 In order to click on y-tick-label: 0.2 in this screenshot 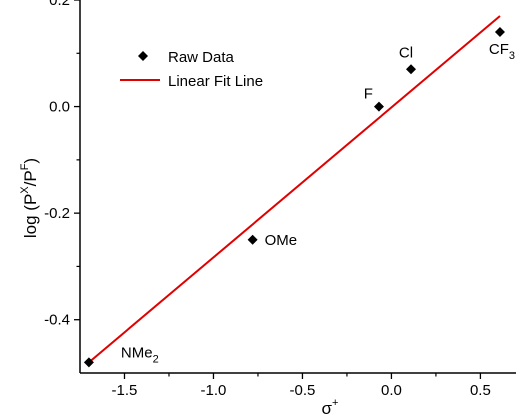, I will do `click(59, 4)`.